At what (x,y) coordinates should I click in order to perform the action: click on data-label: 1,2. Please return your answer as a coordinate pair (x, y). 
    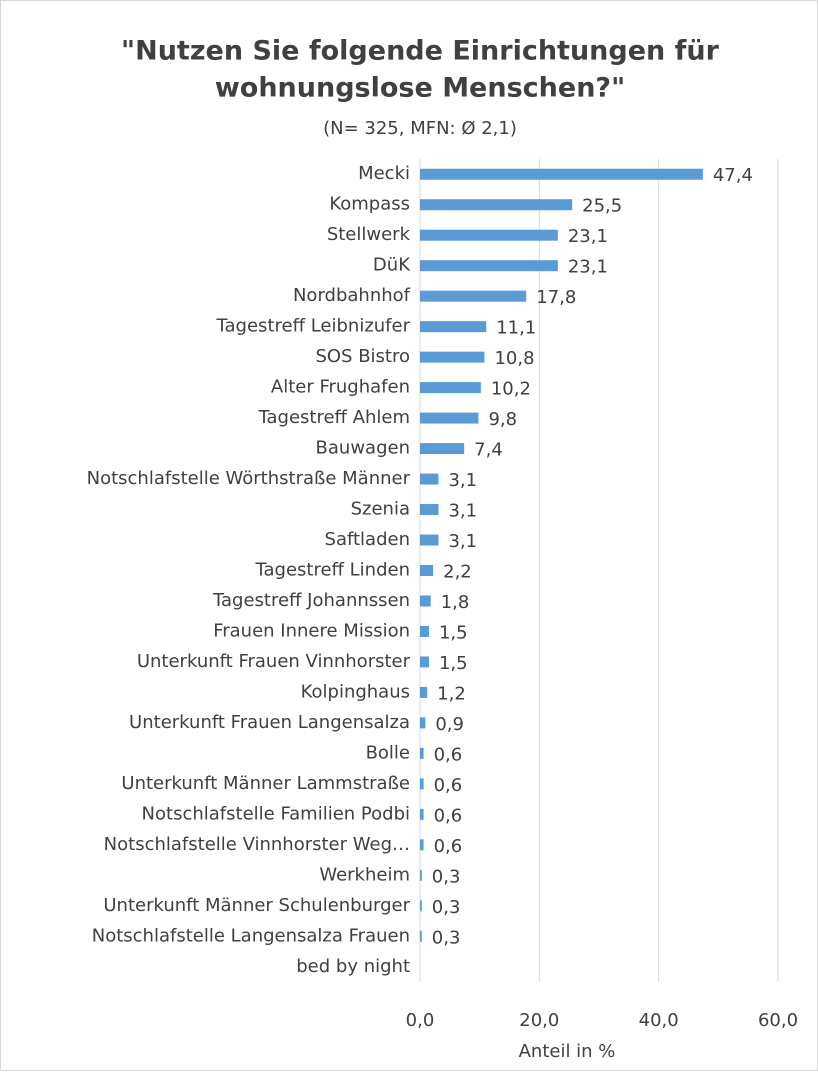
    Looking at the image, I should click on (451, 693).